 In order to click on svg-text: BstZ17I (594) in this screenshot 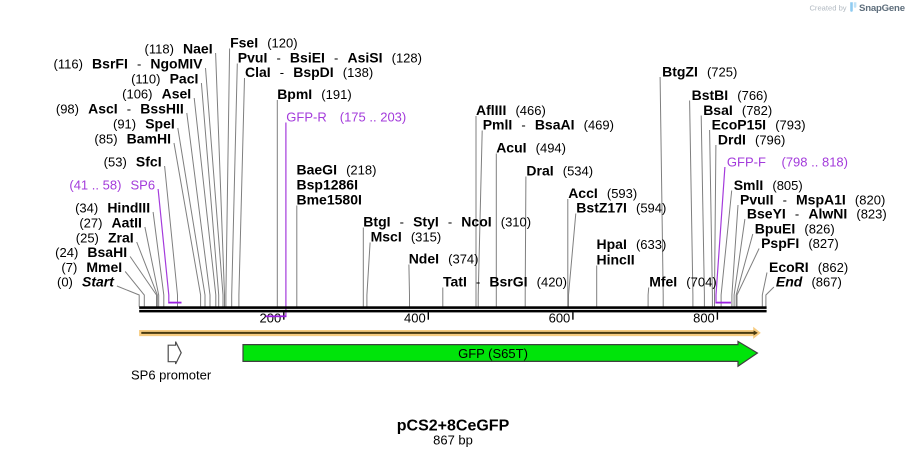, I will do `click(621, 207)`.